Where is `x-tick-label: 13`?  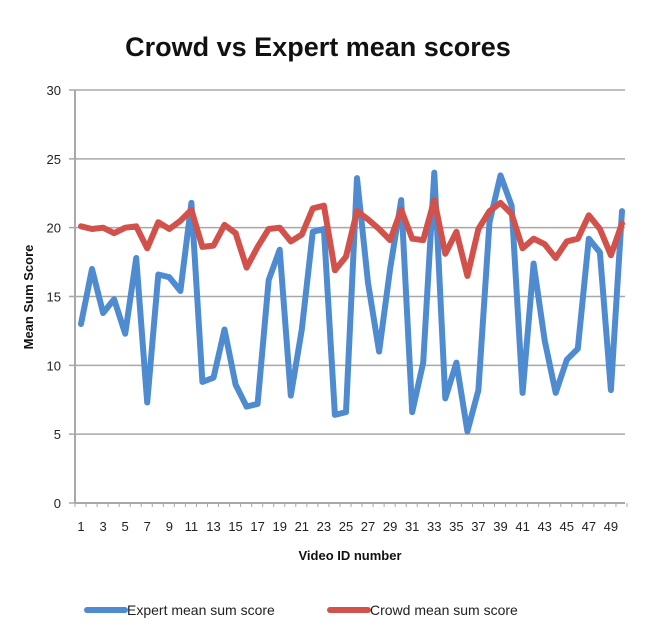 x-tick-label: 13 is located at coordinates (213, 526).